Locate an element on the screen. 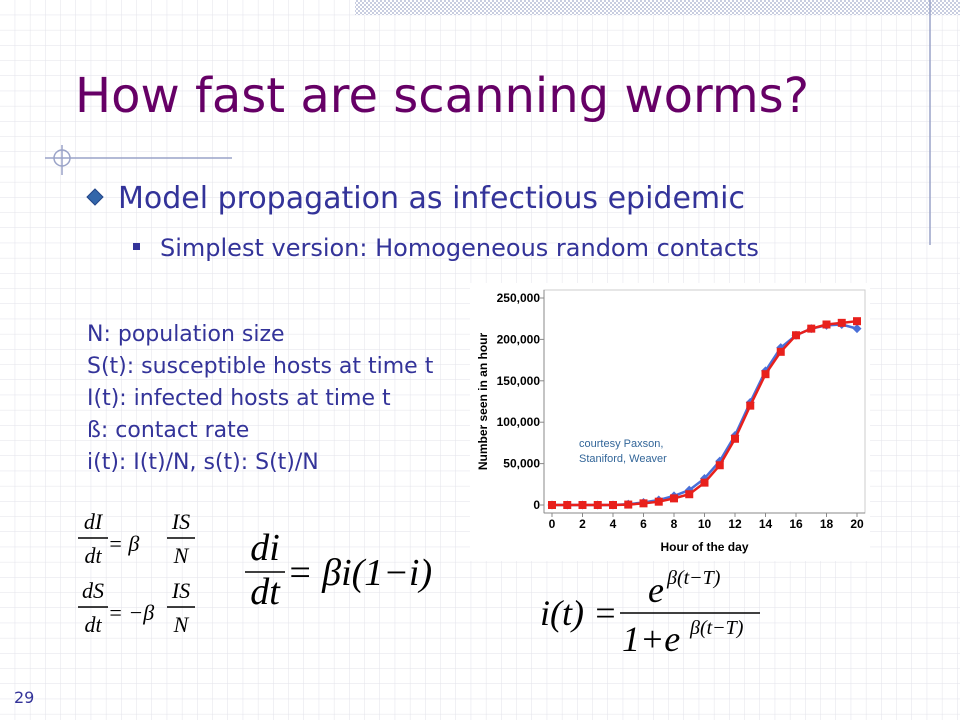 The image size is (960, 720). definition: I(t): infected hosts at time t is located at coordinates (239, 398).